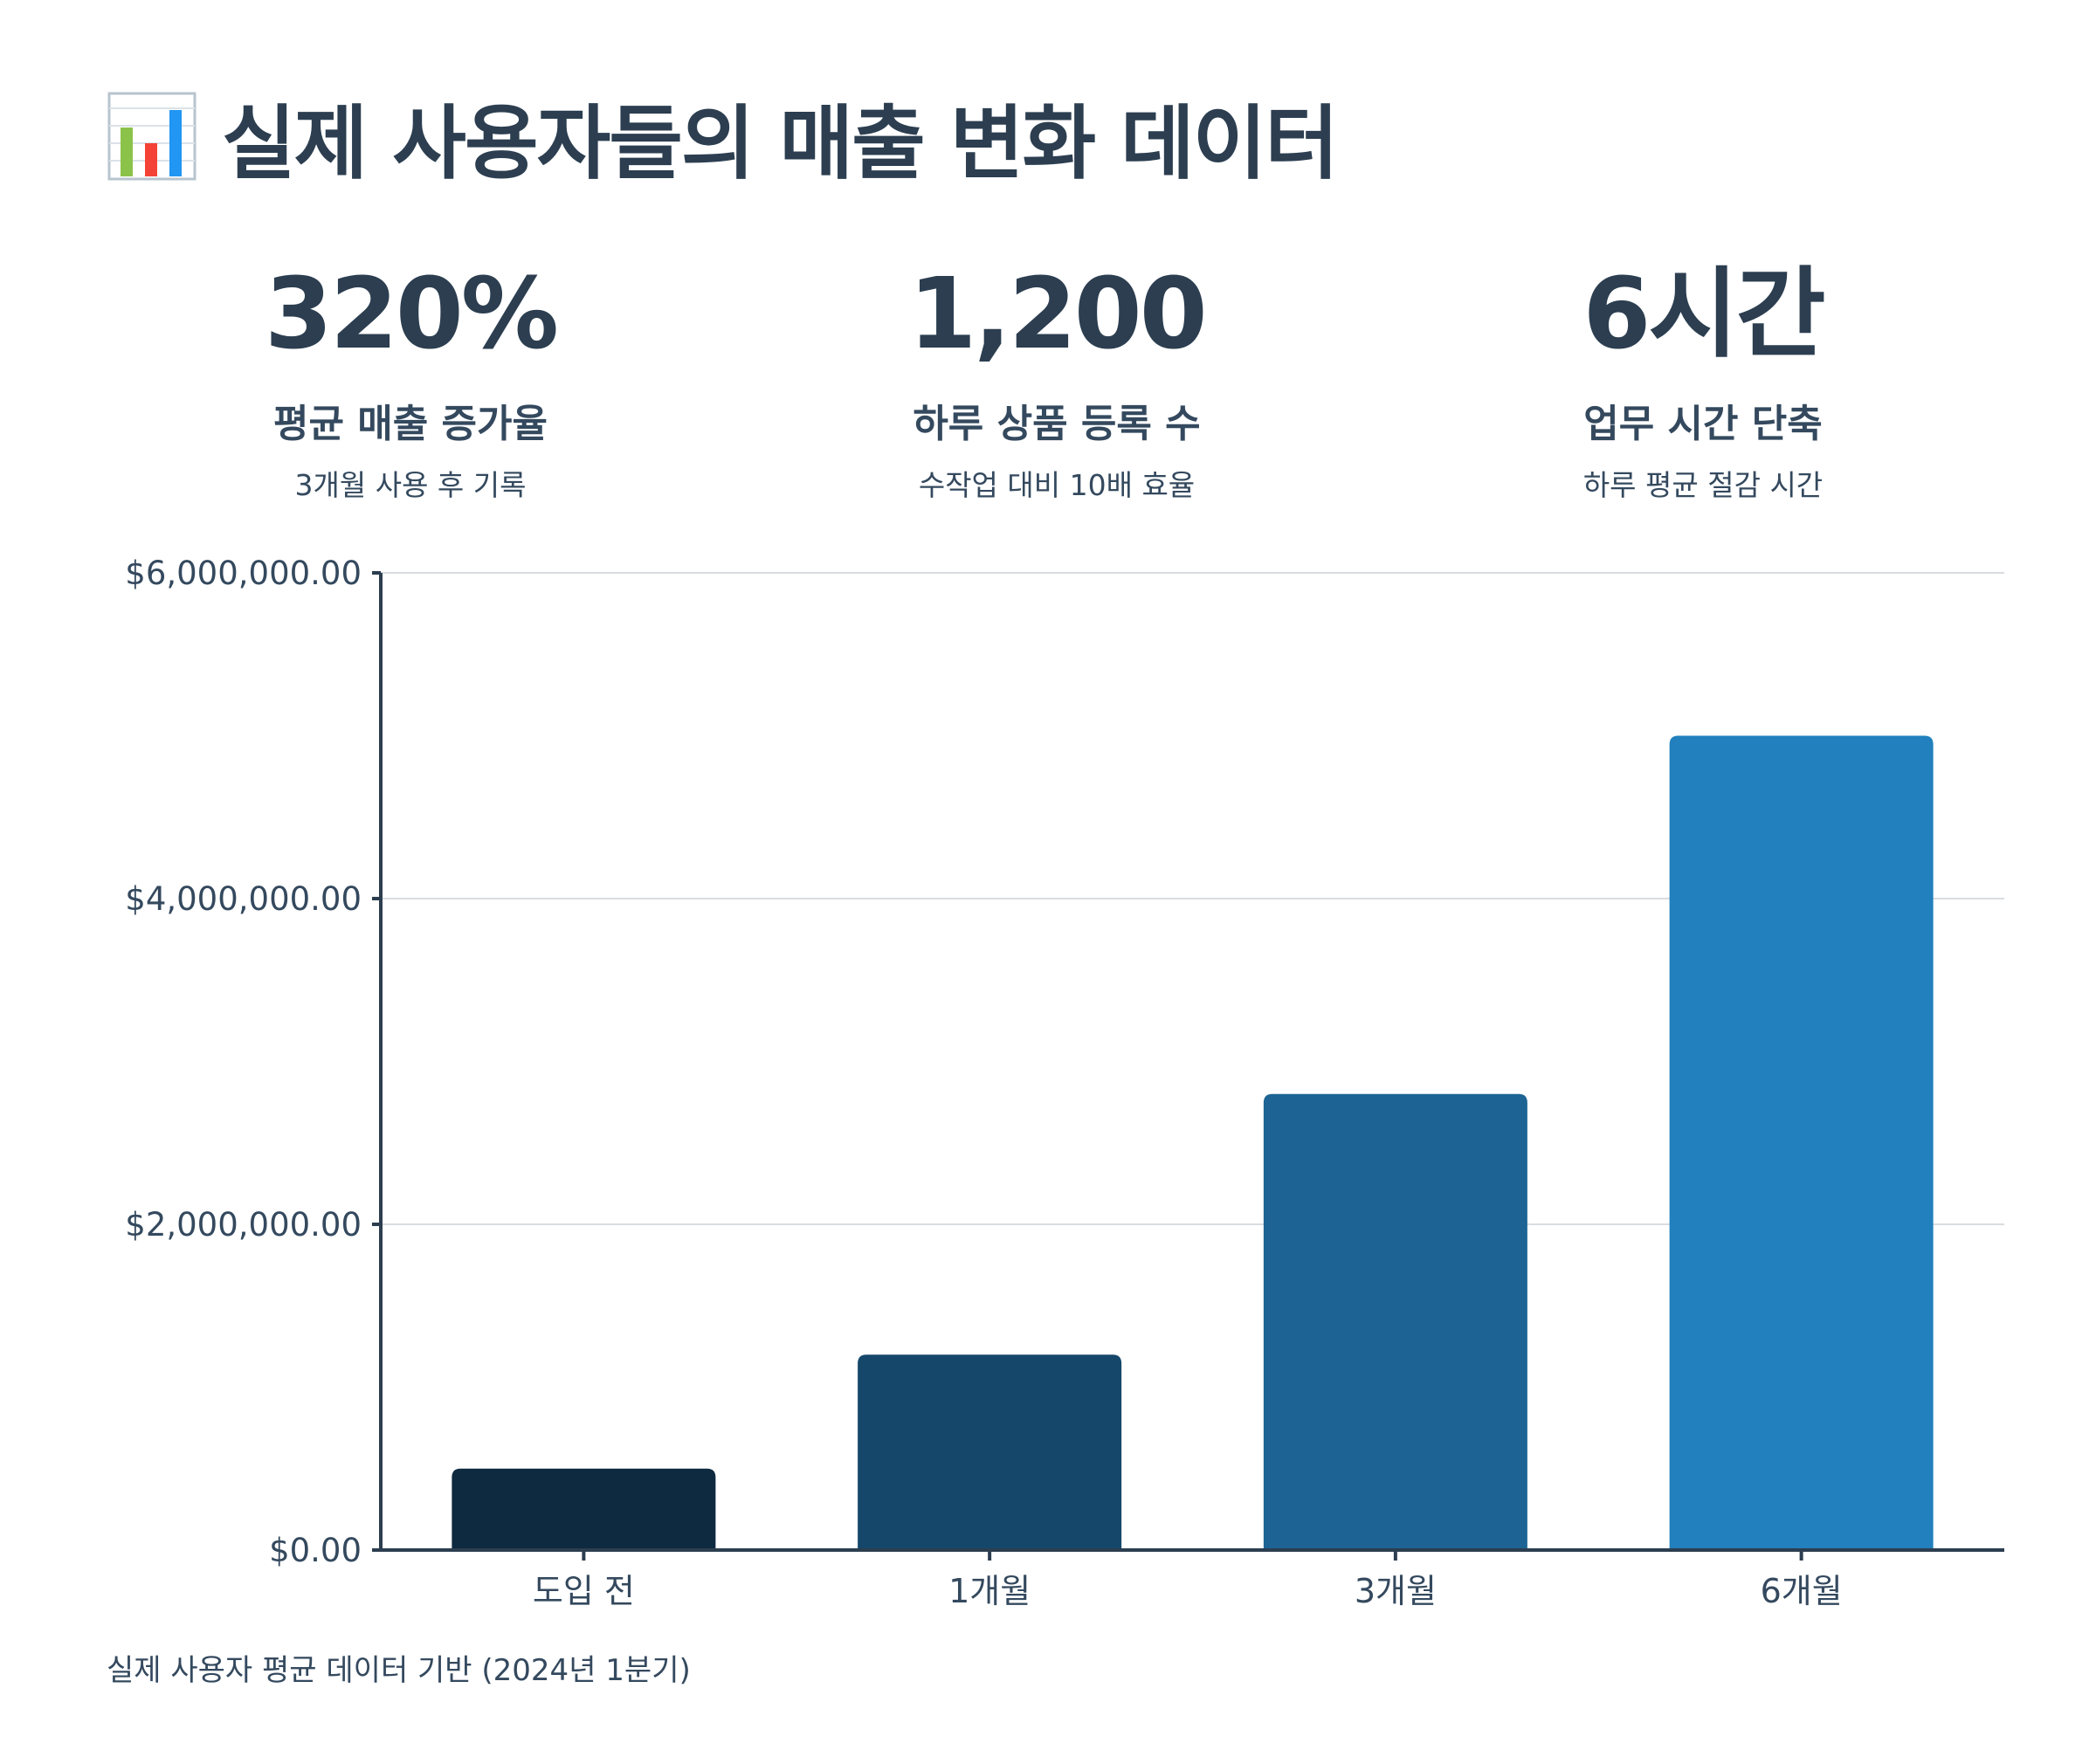  I want to click on stat-note: 수작업 대비 10배 효율, so click(1057, 485).